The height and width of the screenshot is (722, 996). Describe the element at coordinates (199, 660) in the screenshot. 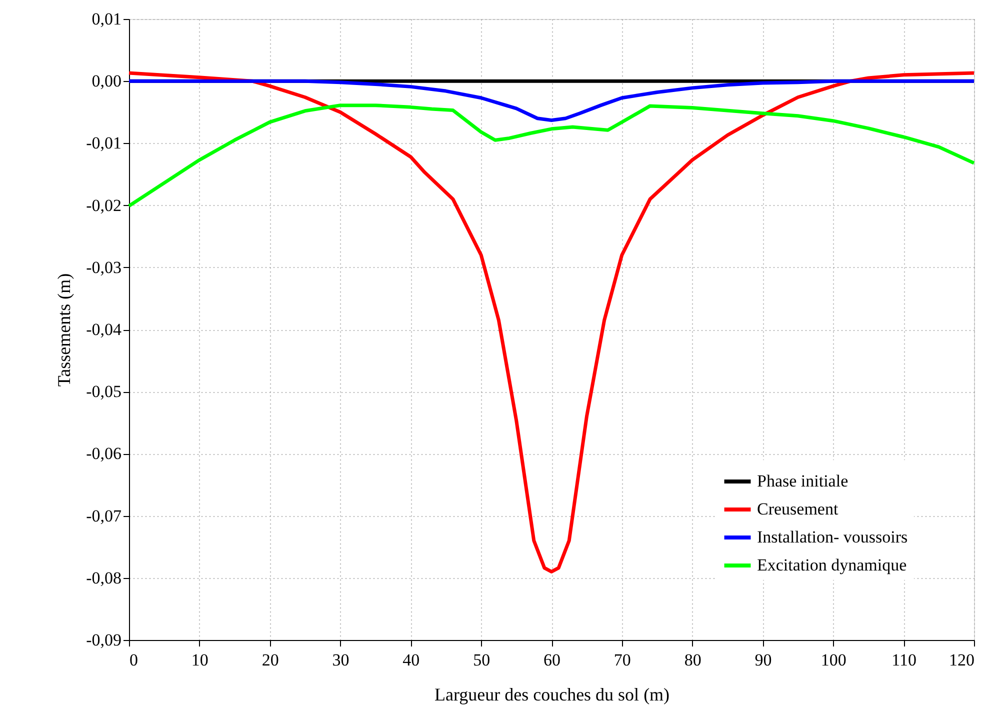

I see `x-tick-label: 10` at that location.